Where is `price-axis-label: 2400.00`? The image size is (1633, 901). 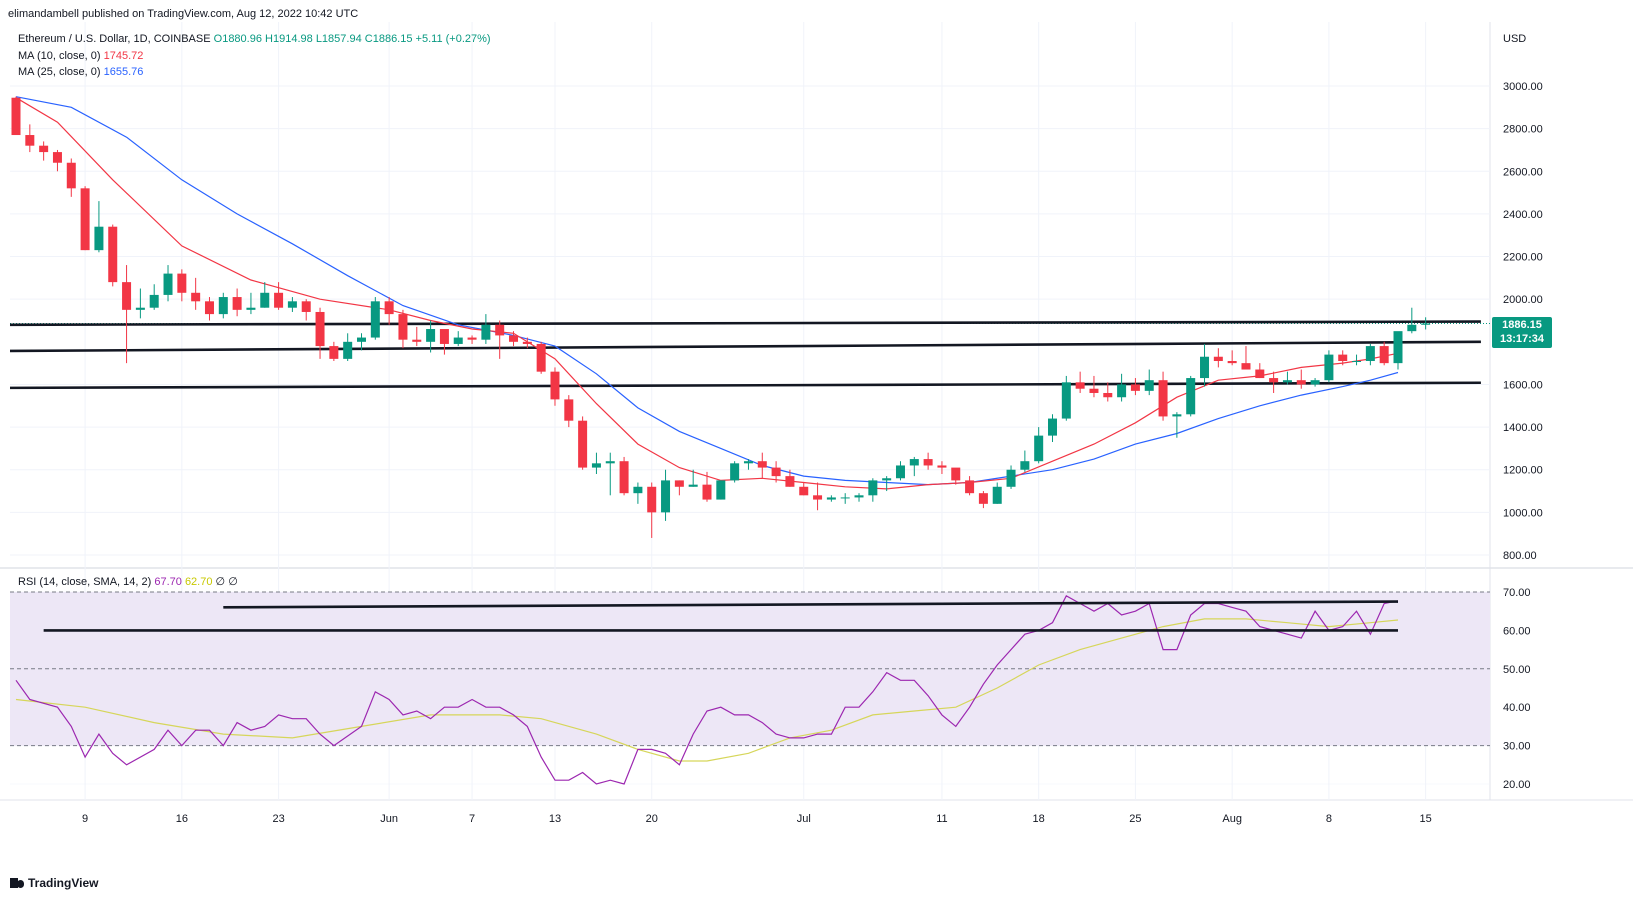
price-axis-label: 2400.00 is located at coordinates (1523, 215).